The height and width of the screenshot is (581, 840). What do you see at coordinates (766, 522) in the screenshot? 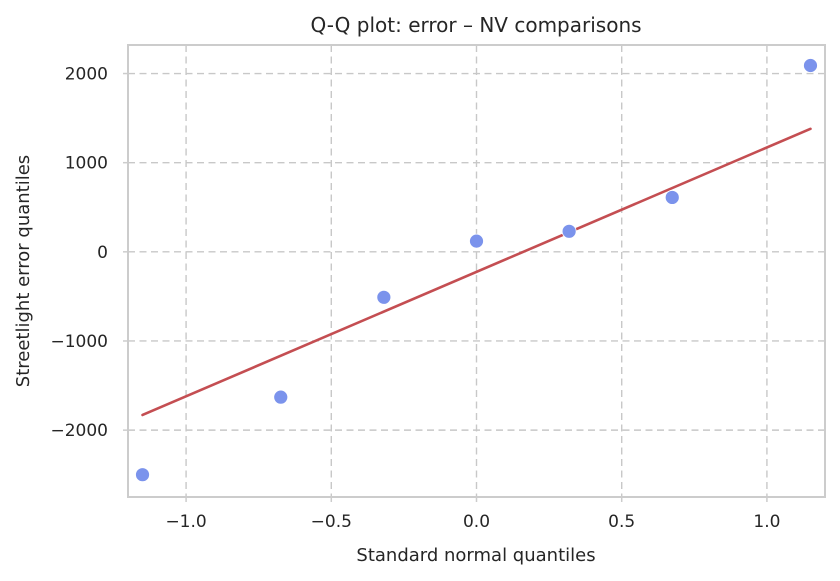
I see `x-tick-label: 1.0` at bounding box center [766, 522].